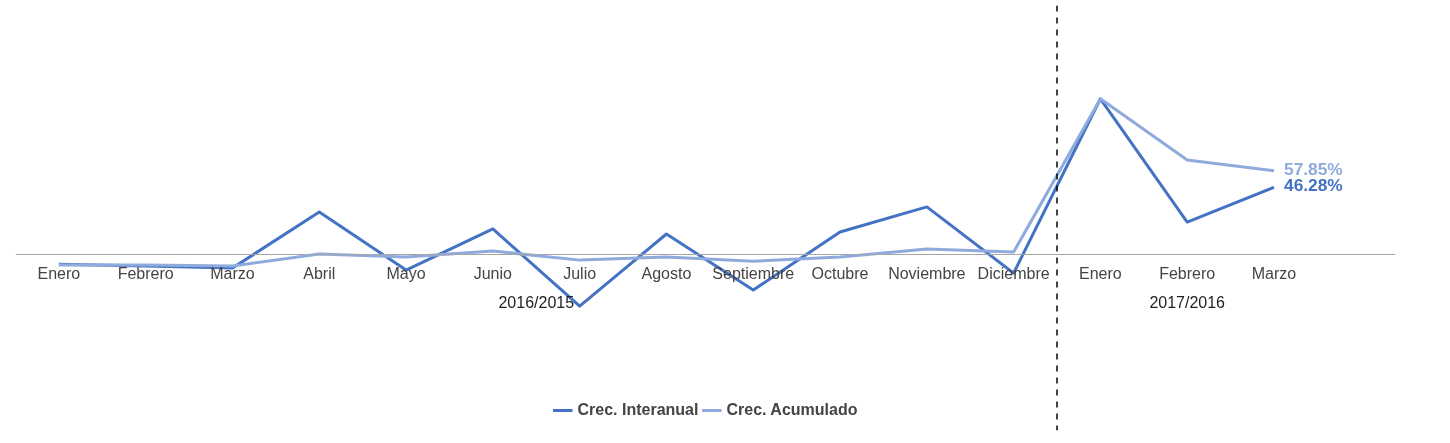  I want to click on annotation: 2016/2015, so click(536, 303).